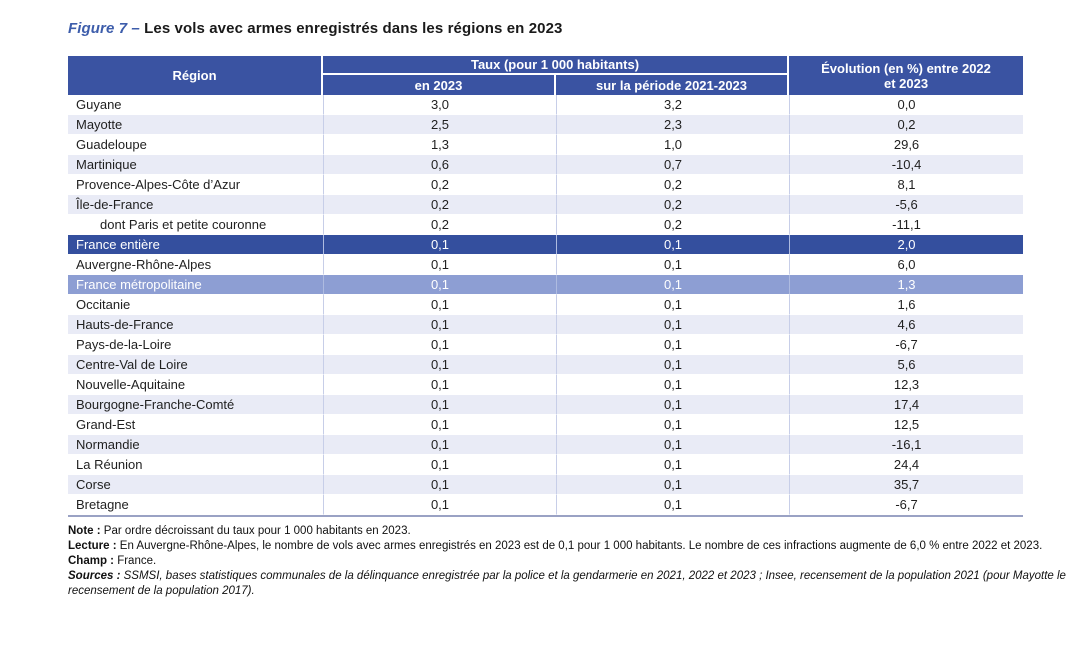  What do you see at coordinates (195, 145) in the screenshot?
I see `region-name-cell: Guadeloupe` at bounding box center [195, 145].